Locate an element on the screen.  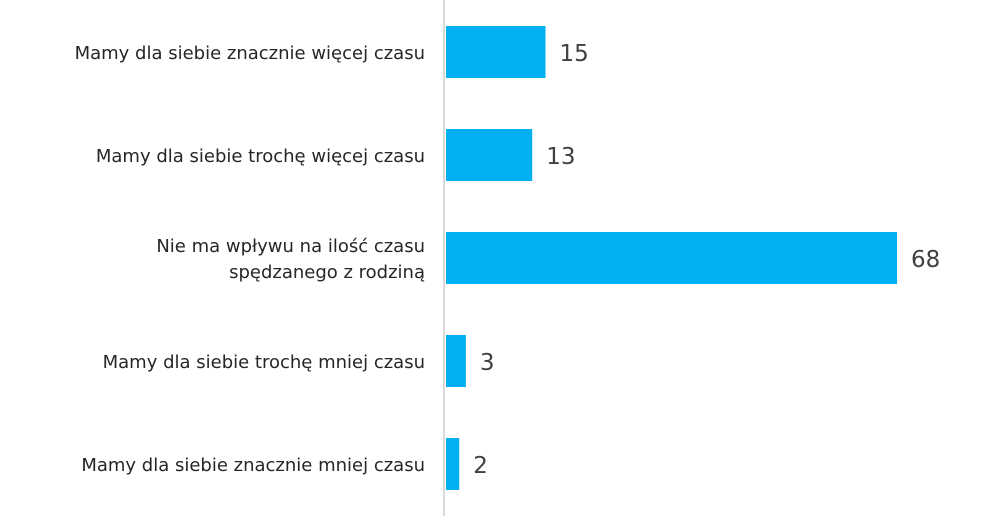
category-label: Mamy dla siebie trochę mniej czasu is located at coordinates (264, 362).